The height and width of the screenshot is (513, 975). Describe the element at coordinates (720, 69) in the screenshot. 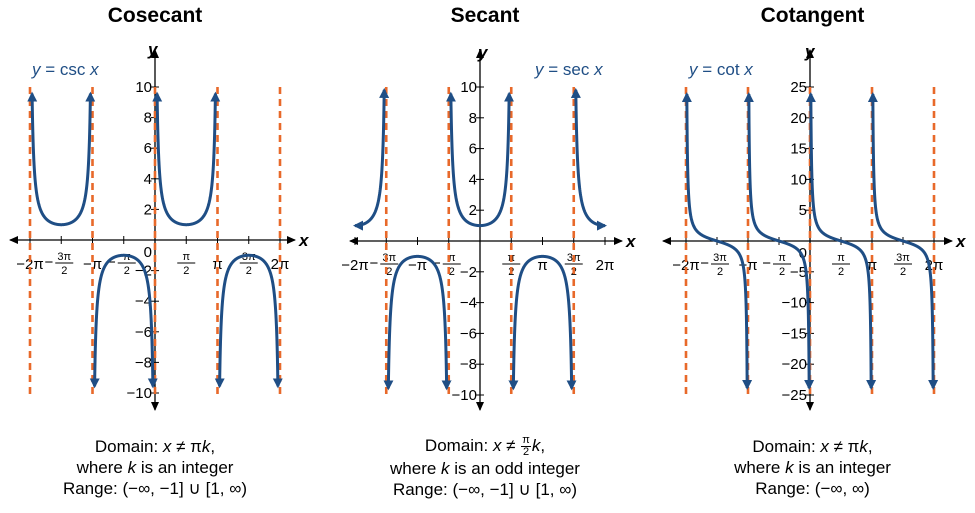

I see `equation-label: y = cot x` at that location.